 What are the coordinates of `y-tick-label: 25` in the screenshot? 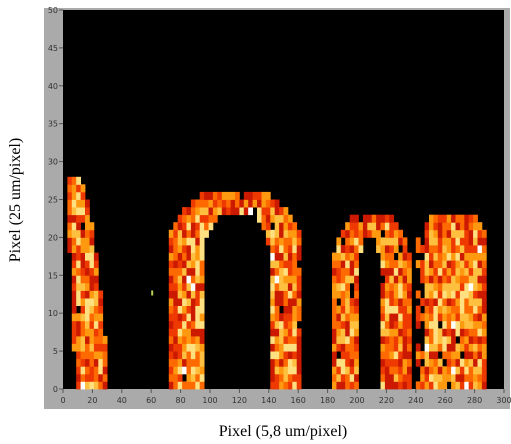 It's located at (53, 200).